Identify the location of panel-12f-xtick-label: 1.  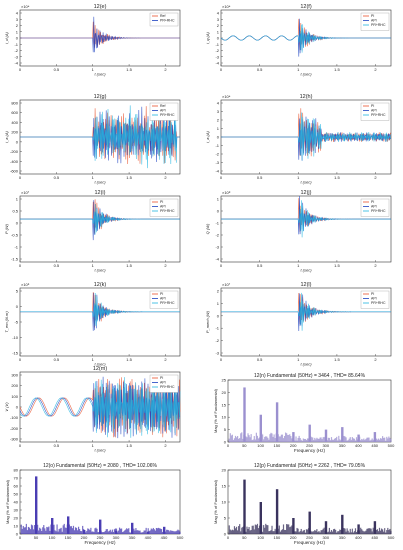
(298, 69).